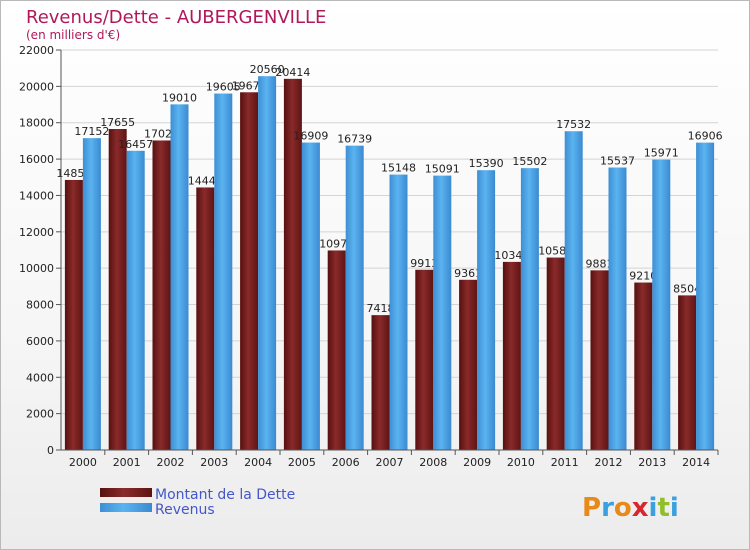 This screenshot has width=750, height=550. Describe the element at coordinates (687, 288) in the screenshot. I see `data-label: 8504` at that location.